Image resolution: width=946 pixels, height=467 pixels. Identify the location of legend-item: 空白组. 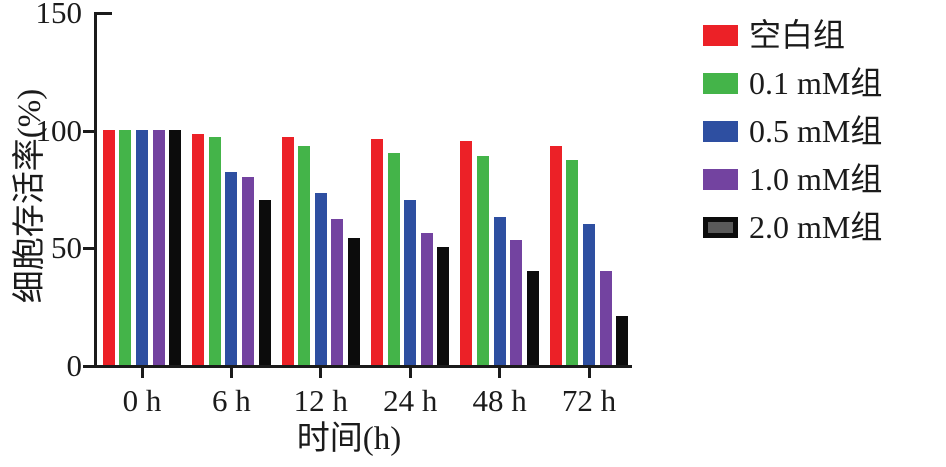
(792, 35).